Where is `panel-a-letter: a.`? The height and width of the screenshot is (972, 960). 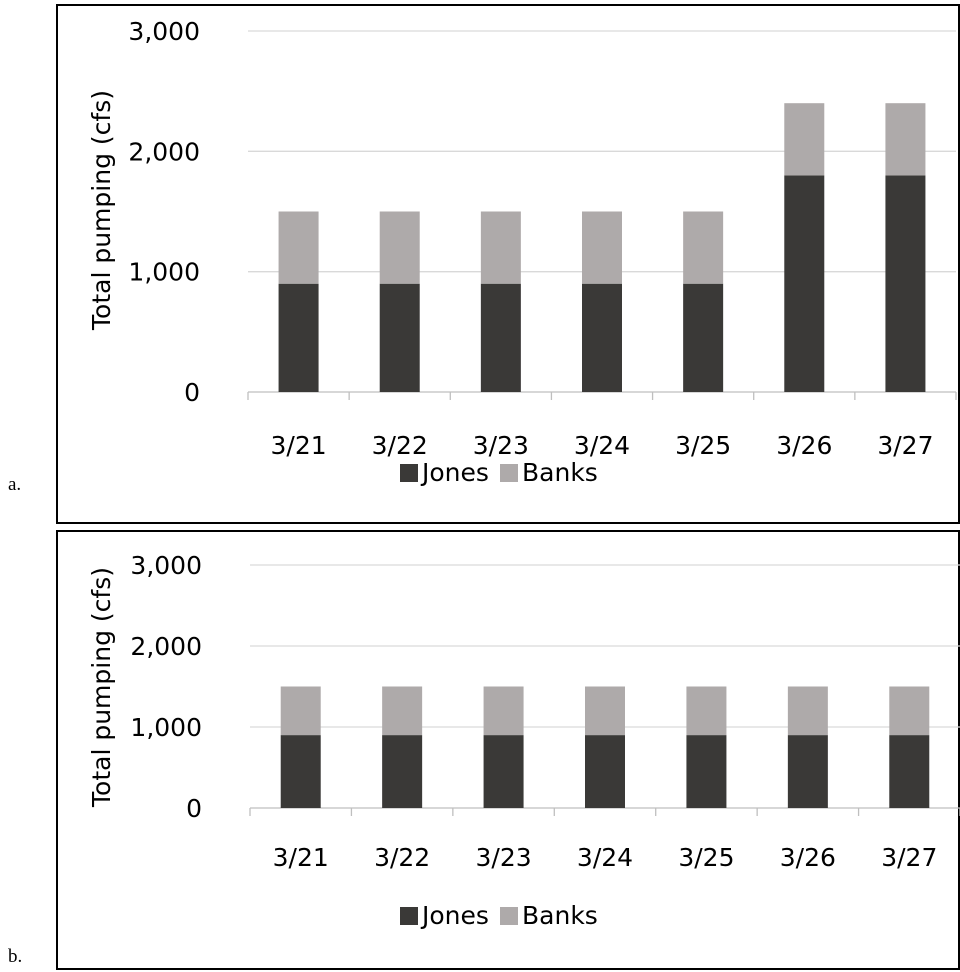
panel-a-letter: a. is located at coordinates (15, 484).